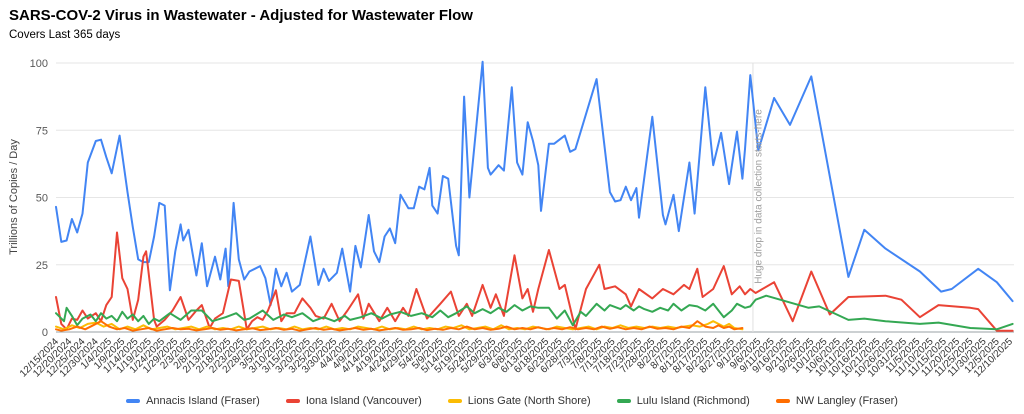 Image resolution: width=1024 pixels, height=414 pixels. I want to click on y-axis-title: Trillions of Copies / Day, so click(14, 197).